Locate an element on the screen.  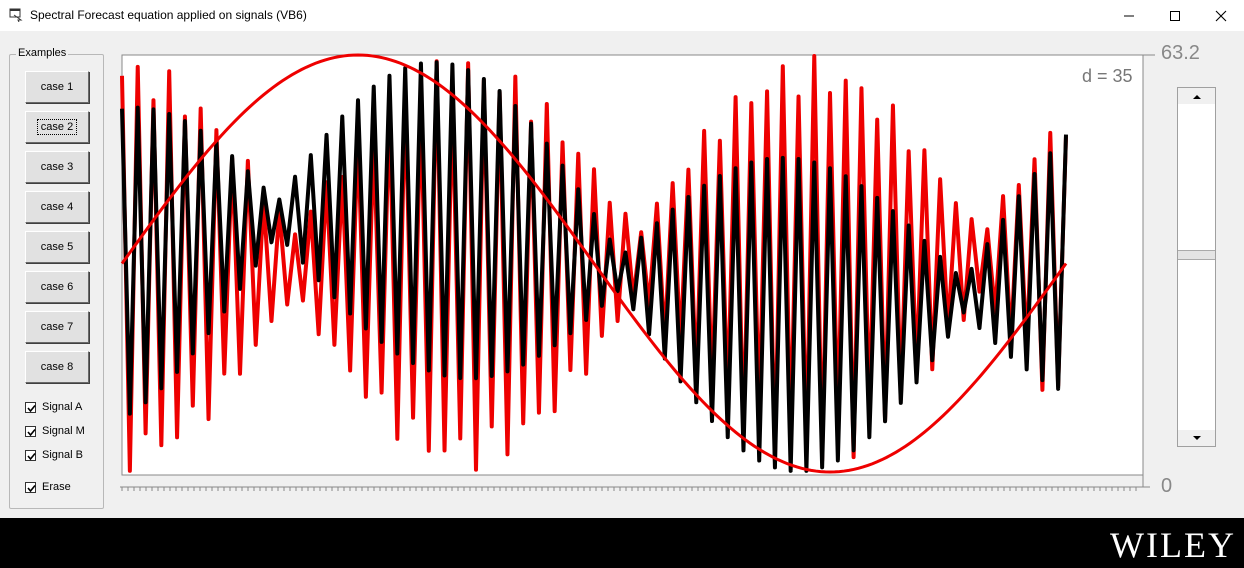
close-button is located at coordinates (1221, 15).